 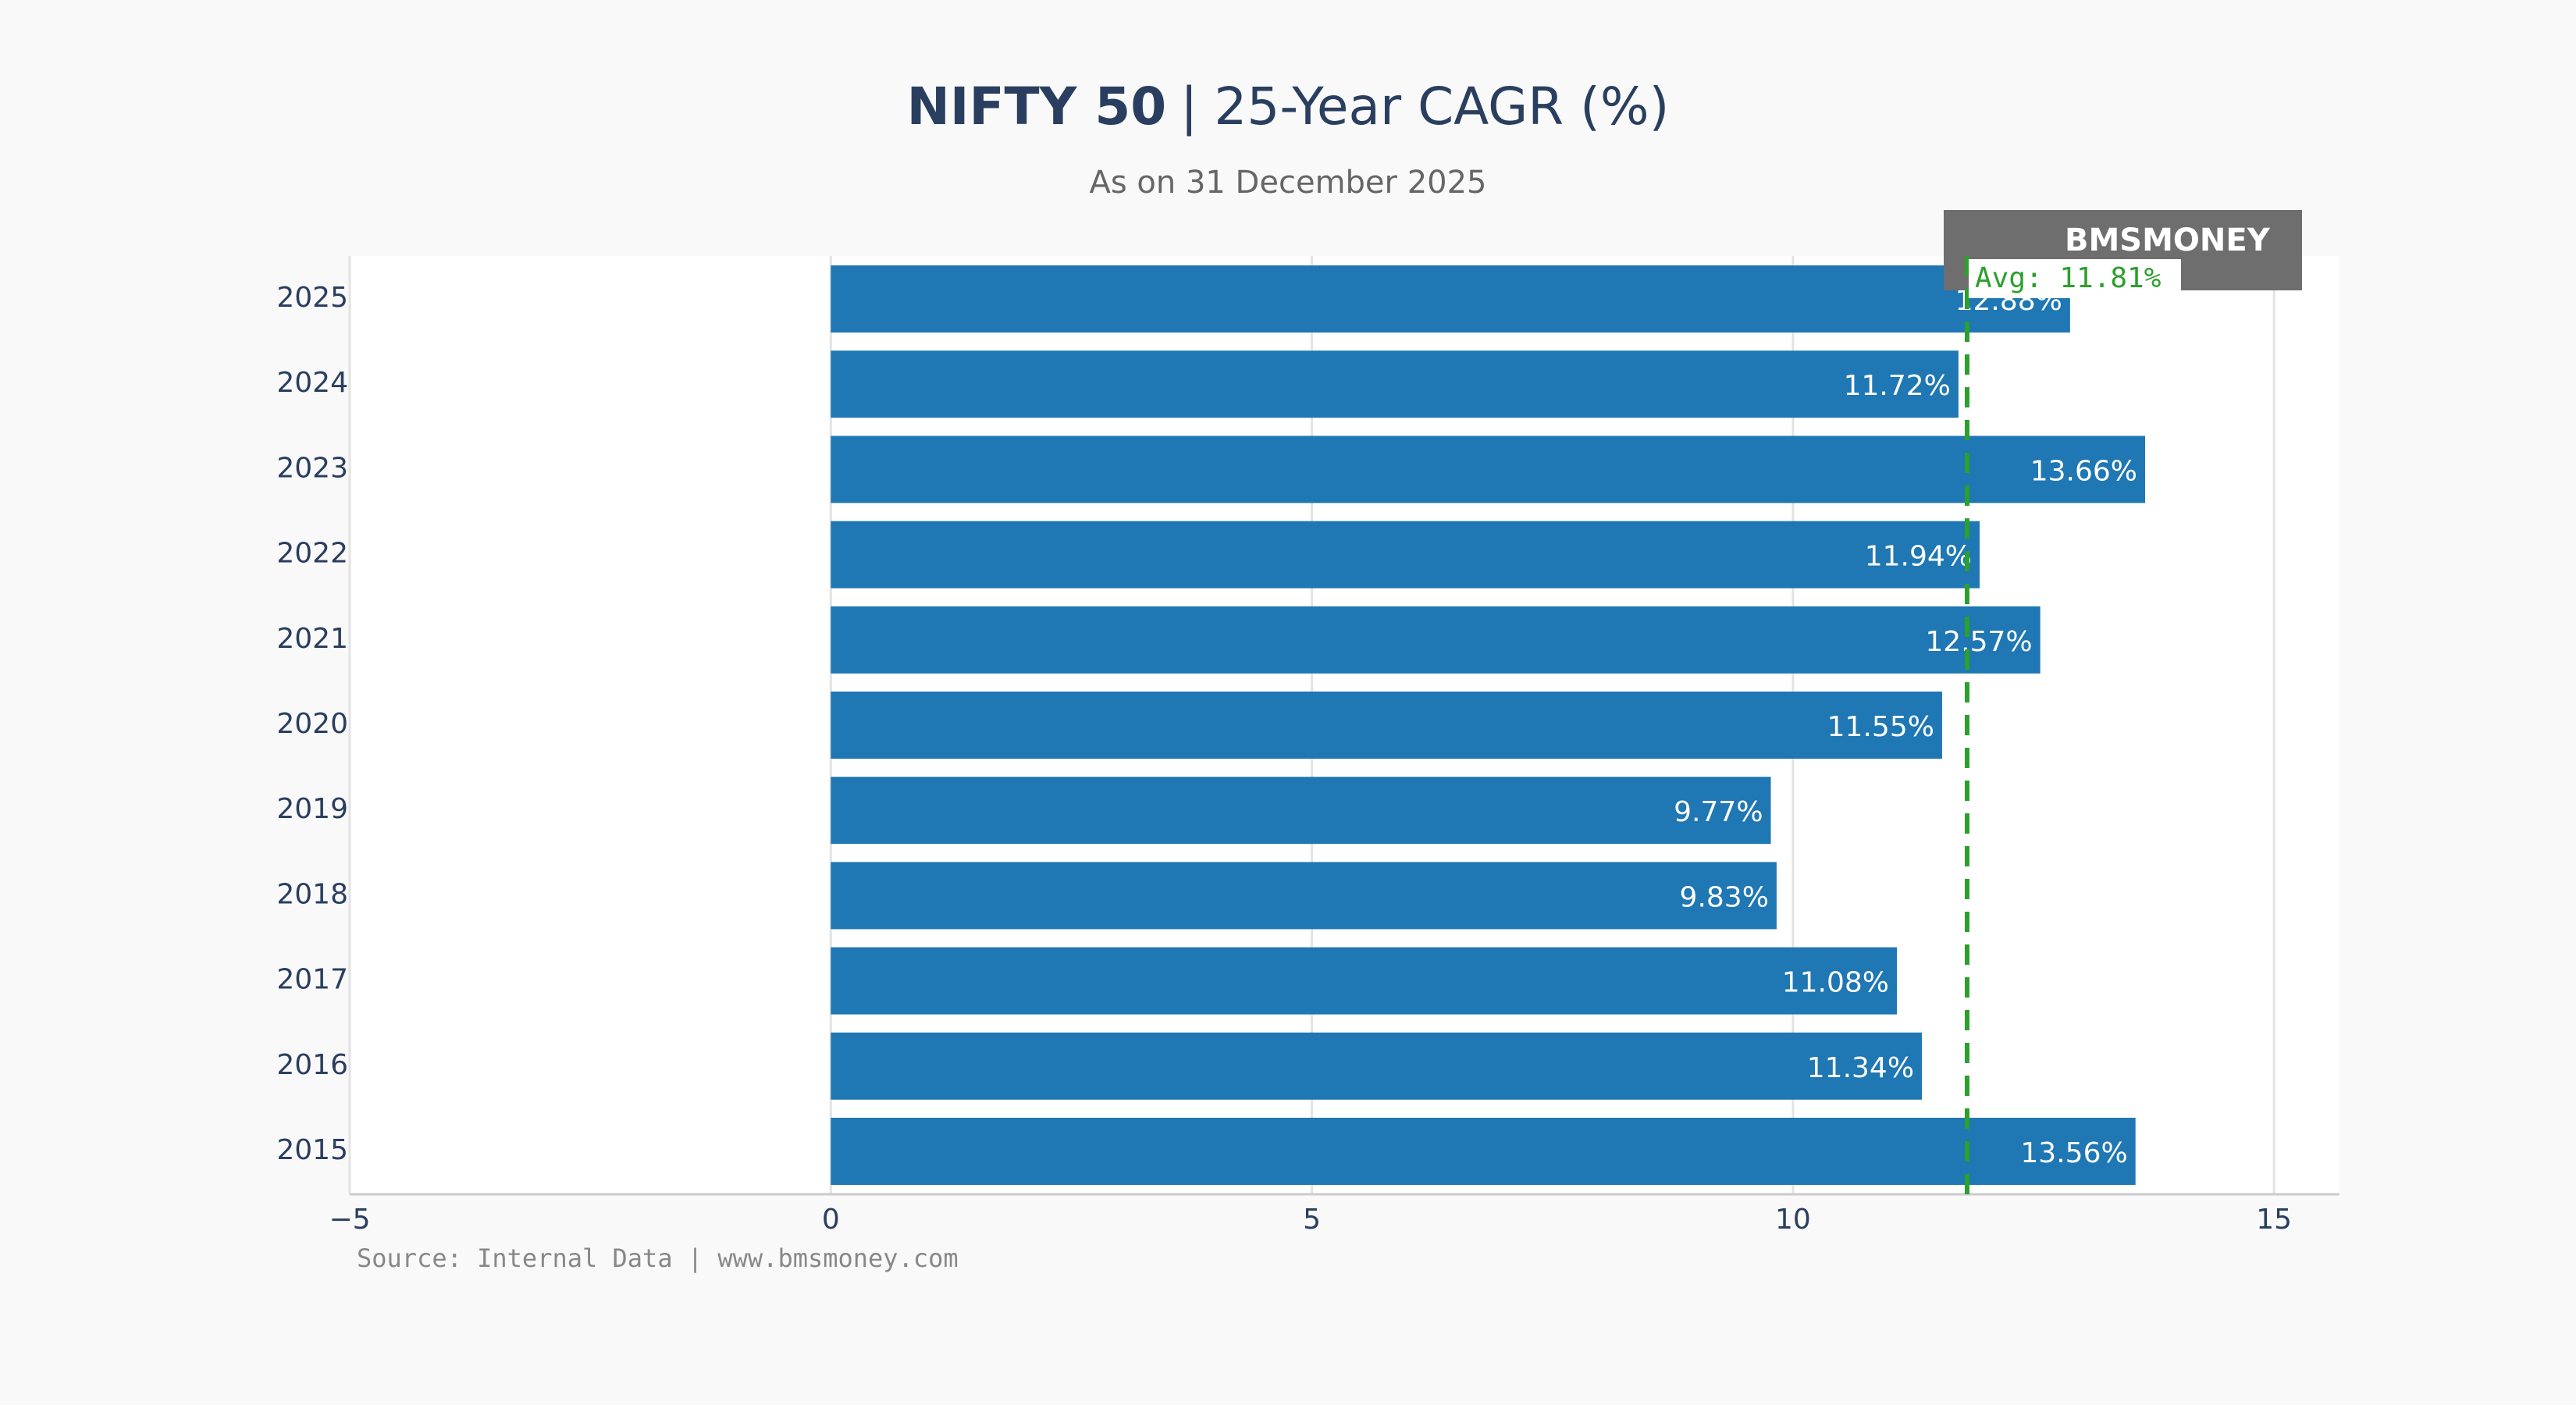 What do you see at coordinates (2274, 1220) in the screenshot?
I see `x-tick-label: 15` at bounding box center [2274, 1220].